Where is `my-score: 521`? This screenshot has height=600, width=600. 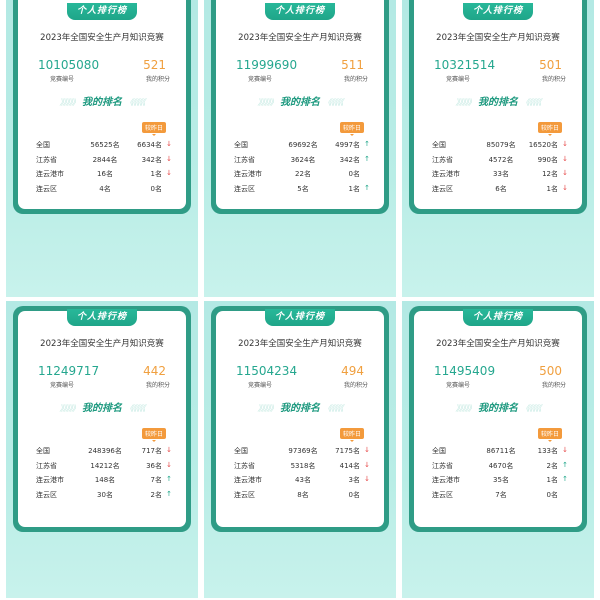 my-score: 521 is located at coordinates (154, 65).